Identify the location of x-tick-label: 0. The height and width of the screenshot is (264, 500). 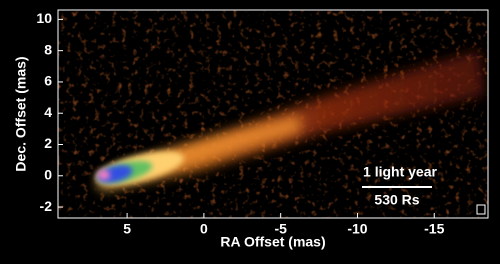
(204, 229).